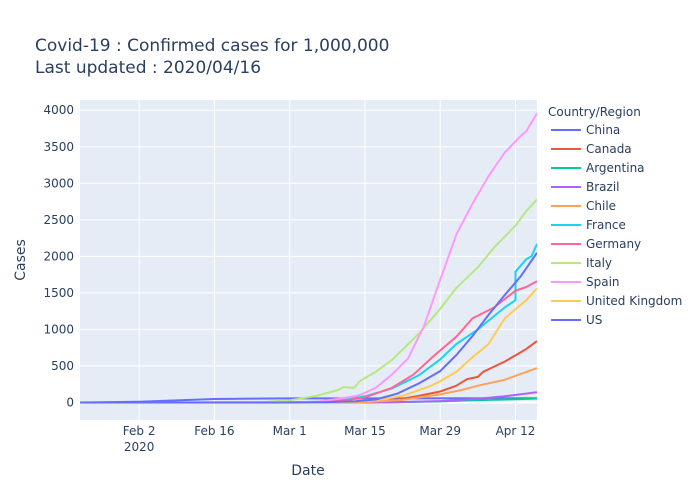 The width and height of the screenshot is (700, 500). What do you see at coordinates (139, 447) in the screenshot?
I see `x-tick-year-label: 2020` at bounding box center [139, 447].